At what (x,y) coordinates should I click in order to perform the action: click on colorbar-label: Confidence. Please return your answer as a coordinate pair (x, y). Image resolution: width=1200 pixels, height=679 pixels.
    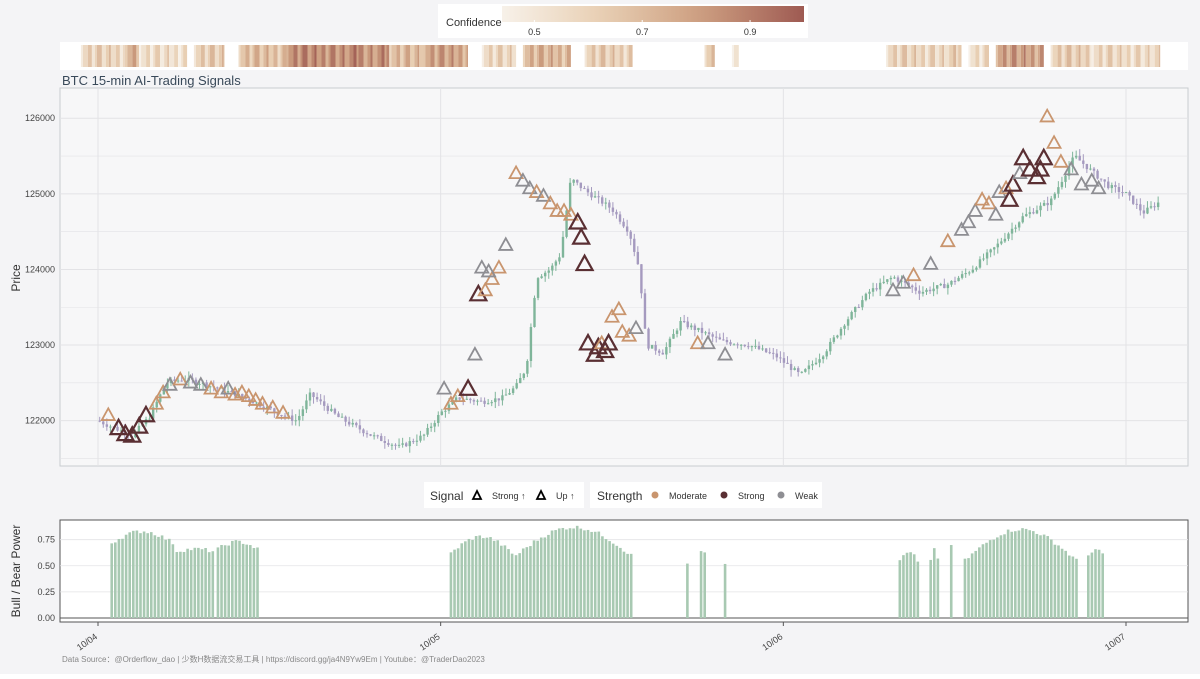
    Looking at the image, I should click on (474, 23).